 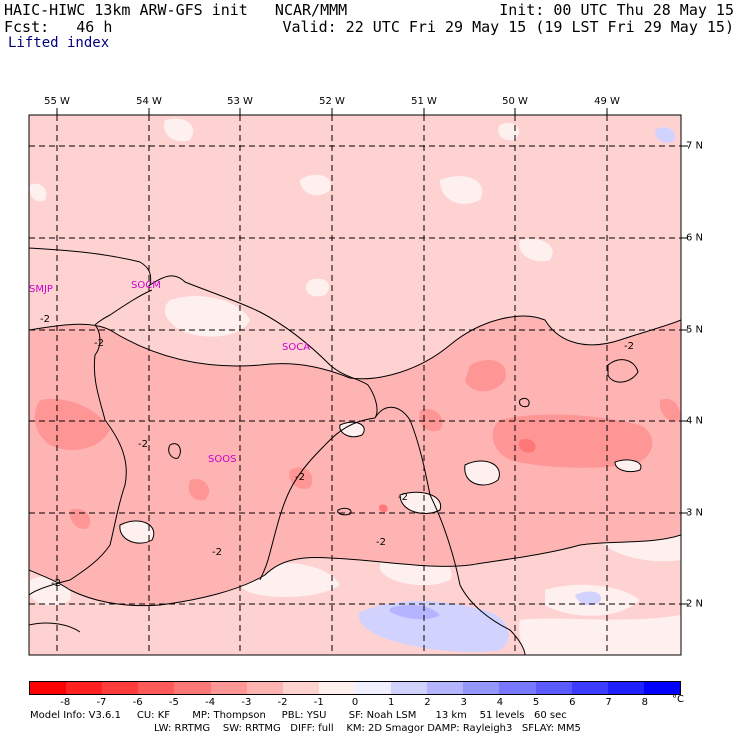 I want to click on legend-tick-label: -4, so click(x=210, y=702).